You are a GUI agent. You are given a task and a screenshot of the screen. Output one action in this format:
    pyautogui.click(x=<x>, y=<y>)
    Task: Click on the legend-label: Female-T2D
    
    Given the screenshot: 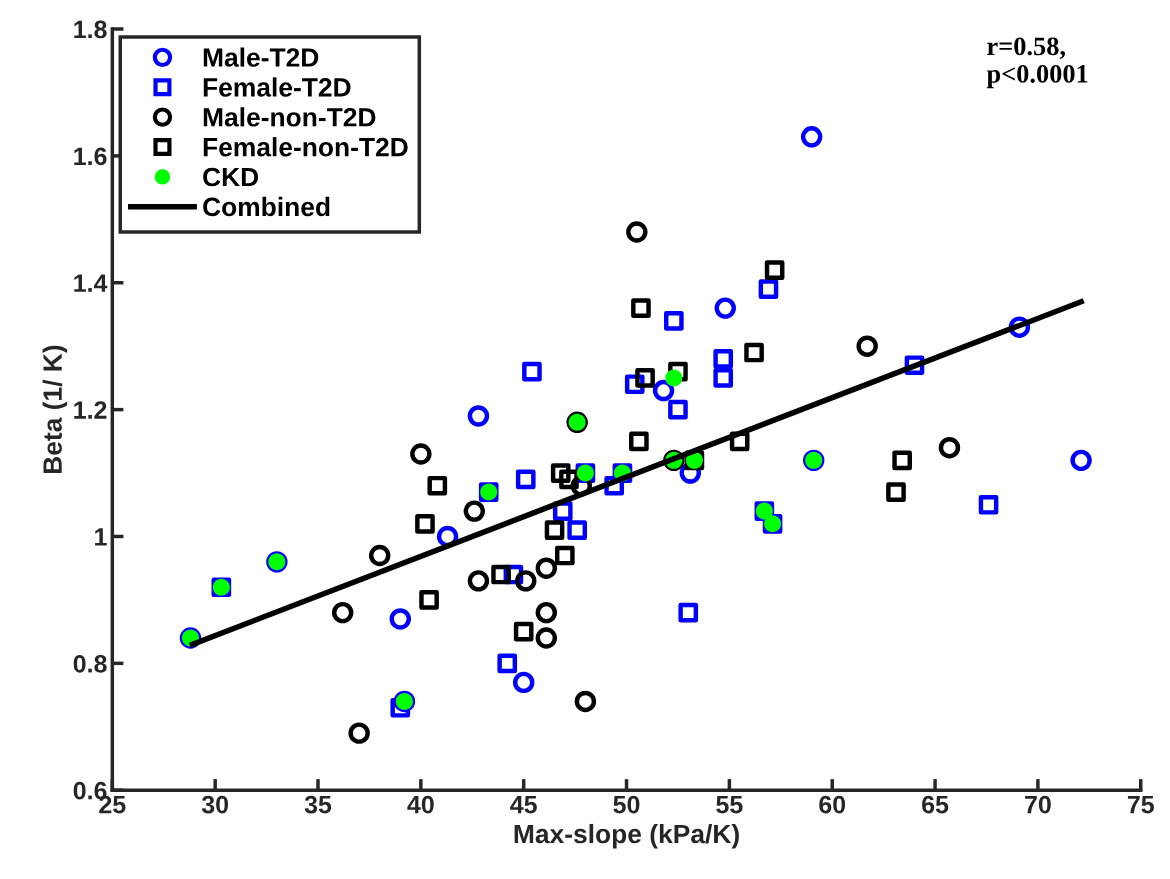 What is the action you would take?
    pyautogui.click(x=277, y=87)
    